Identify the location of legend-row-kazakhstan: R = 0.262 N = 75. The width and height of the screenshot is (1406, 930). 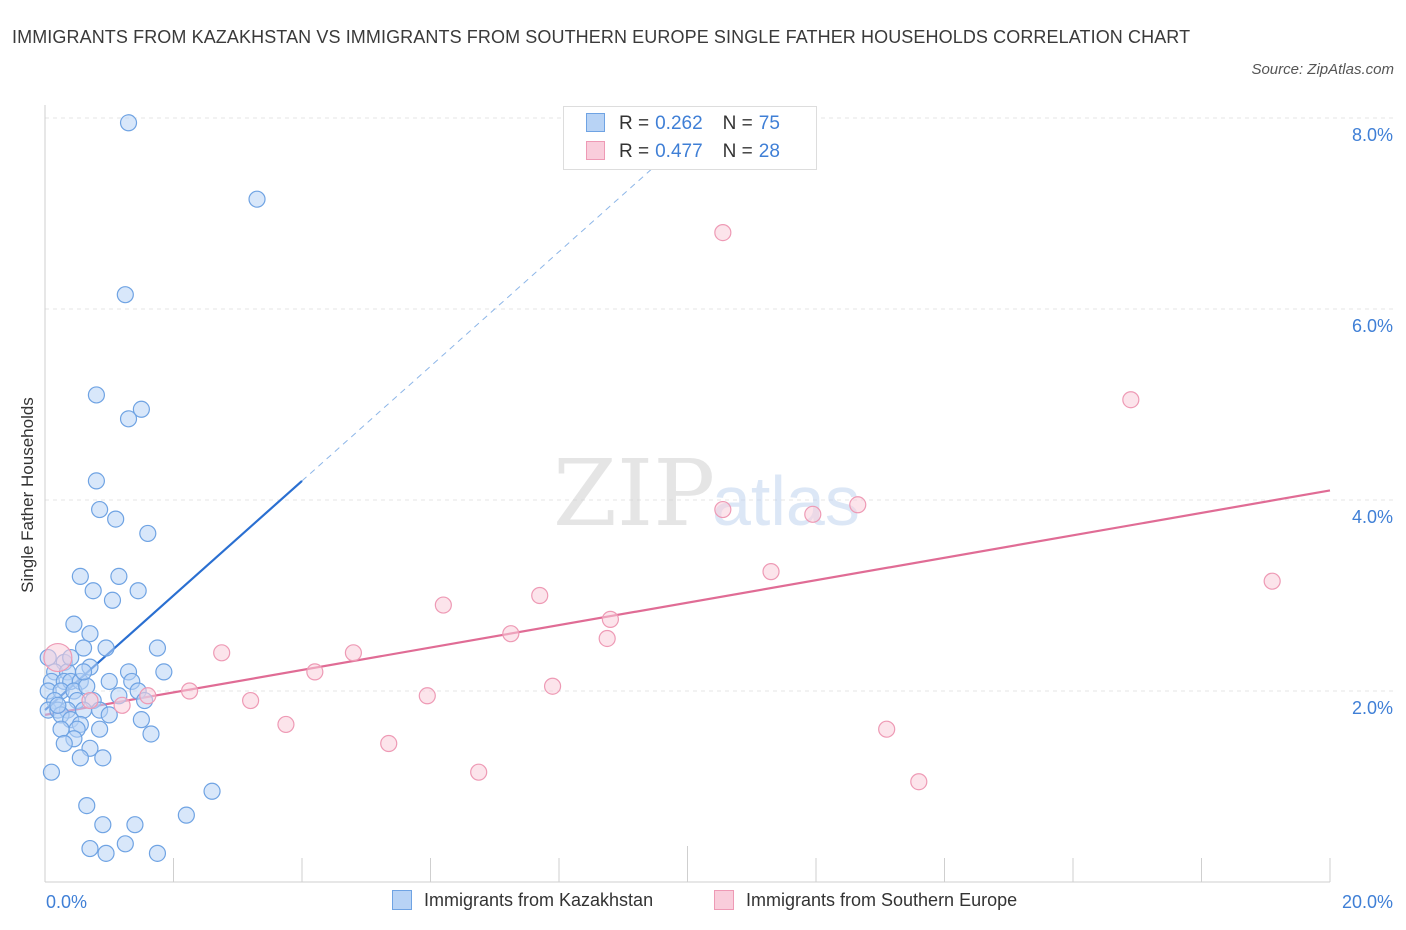
(683, 125).